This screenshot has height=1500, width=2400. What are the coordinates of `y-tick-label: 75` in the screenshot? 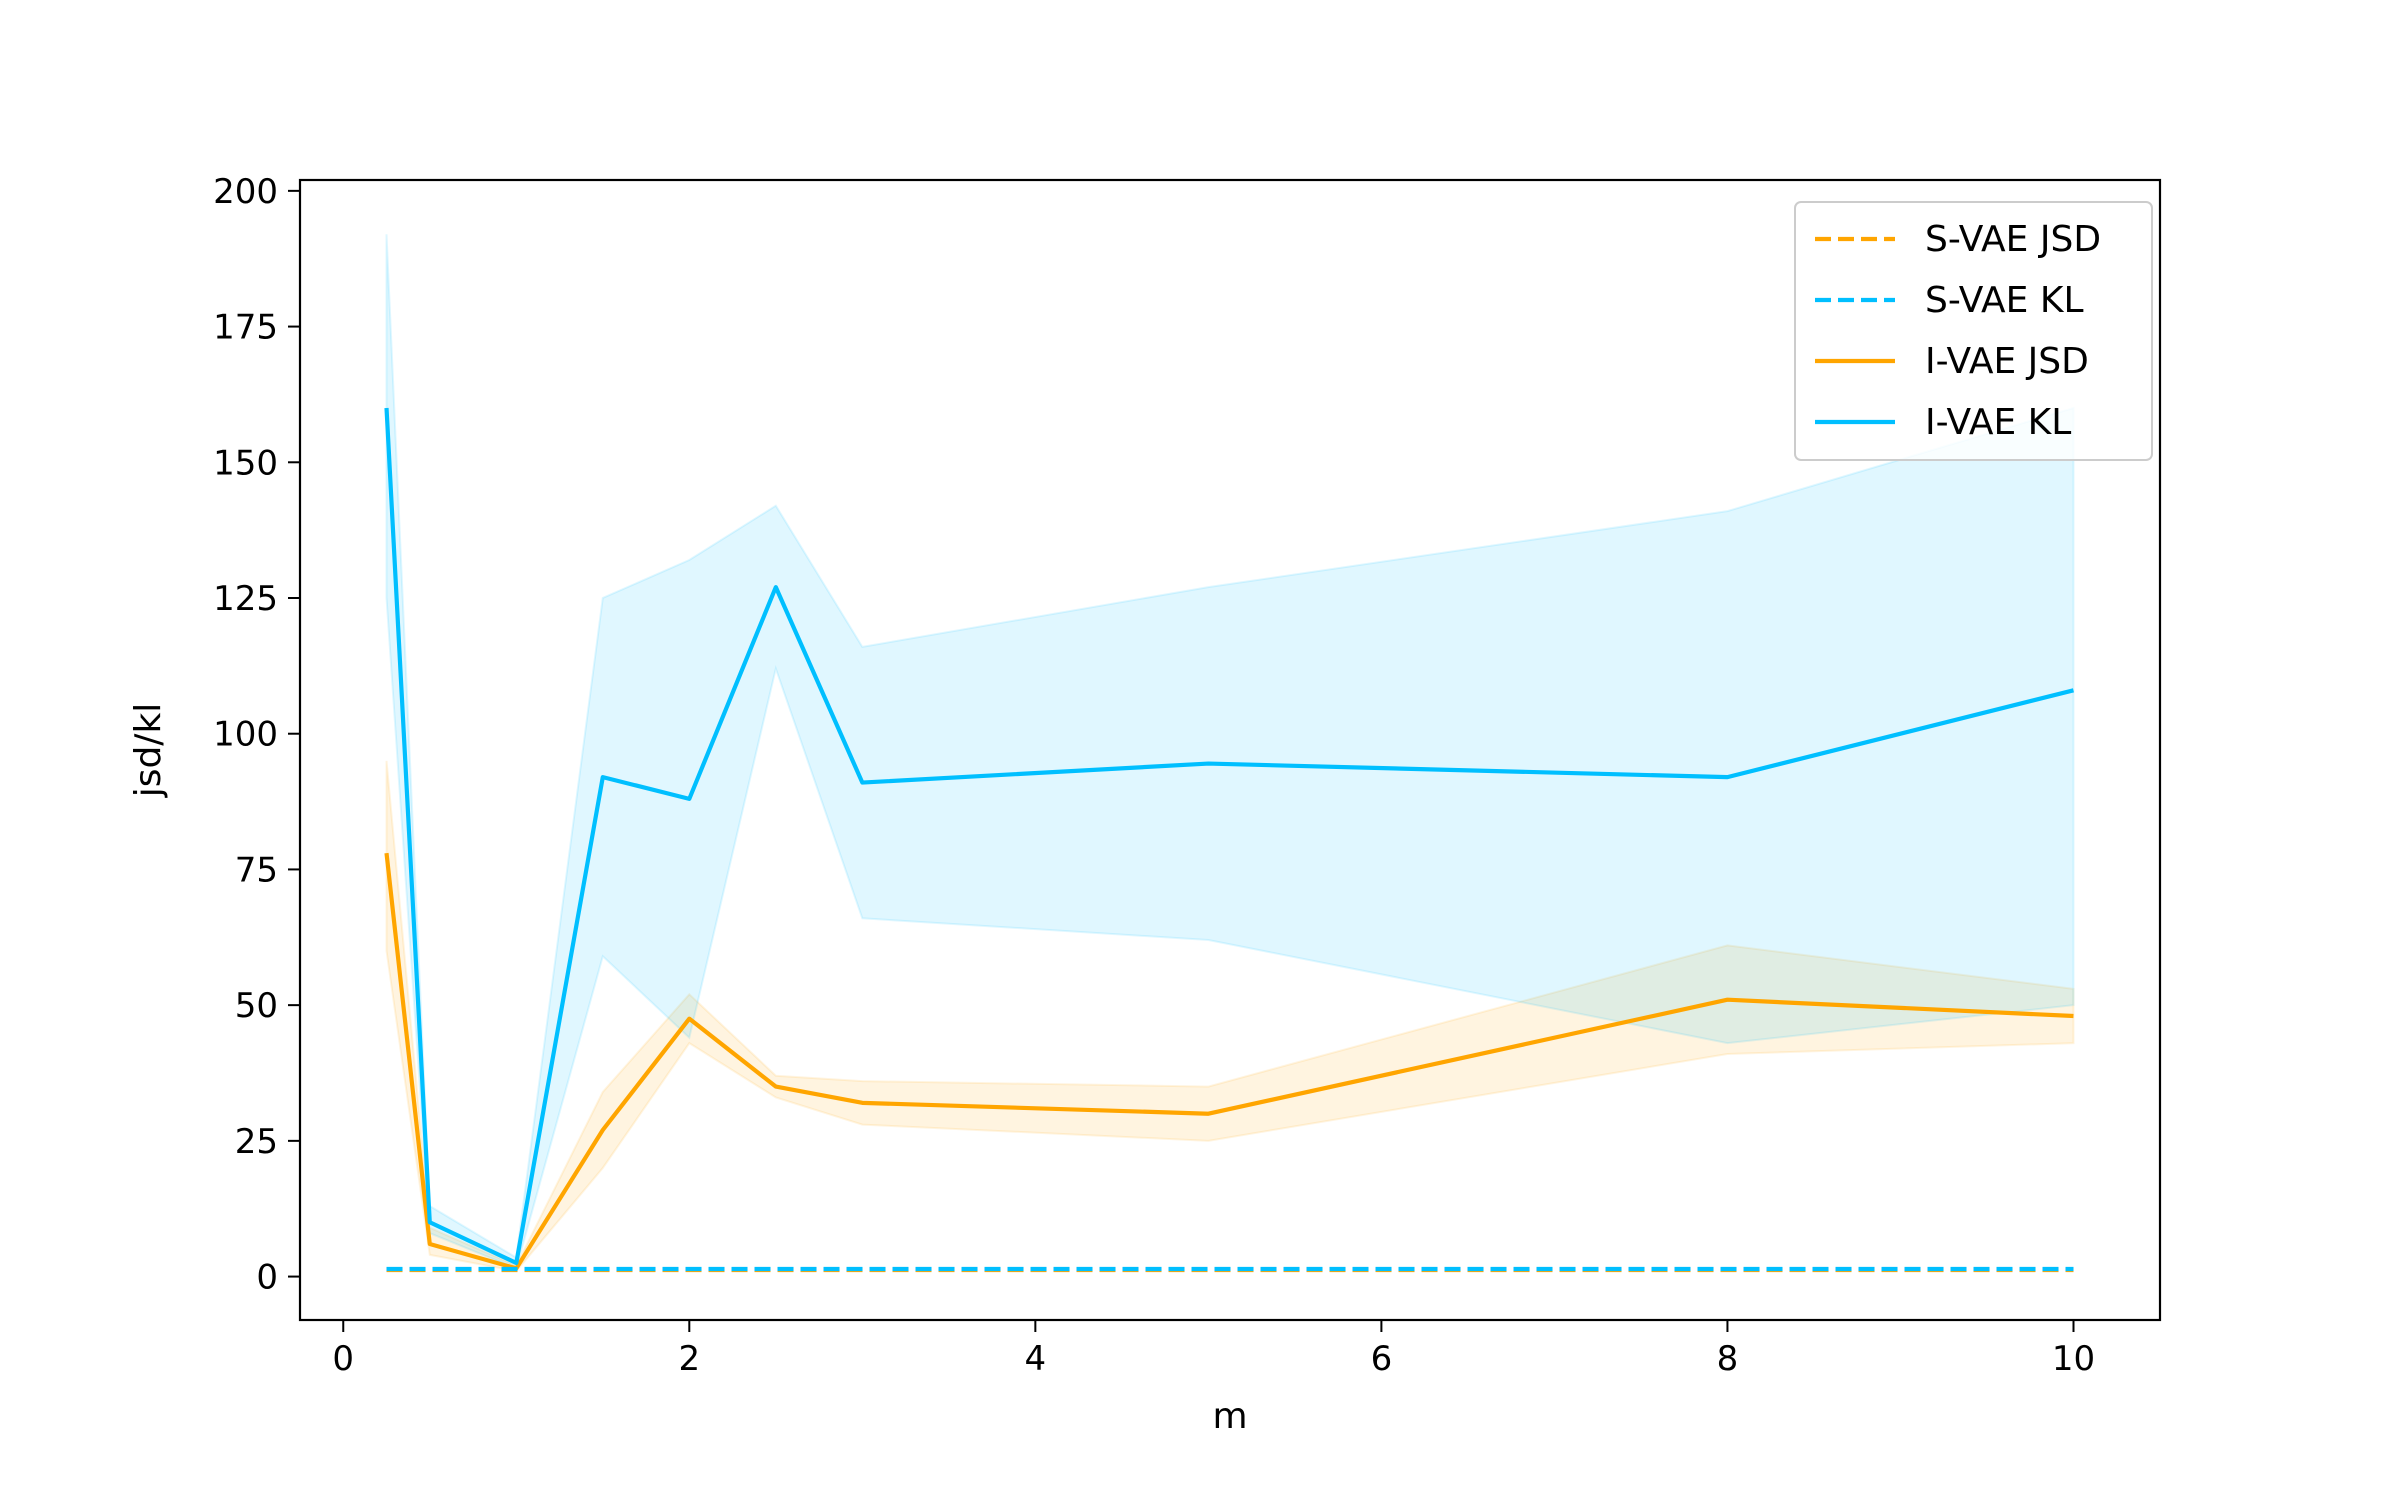 It's located at (256, 870).